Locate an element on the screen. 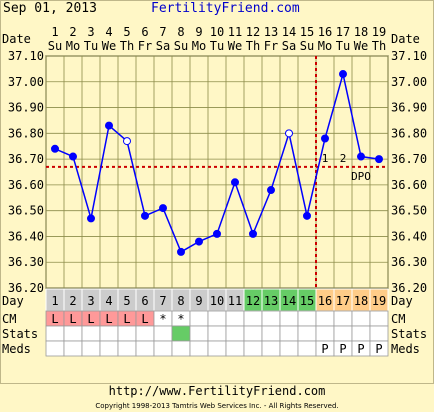  date-number: 16 is located at coordinates (325, 32).